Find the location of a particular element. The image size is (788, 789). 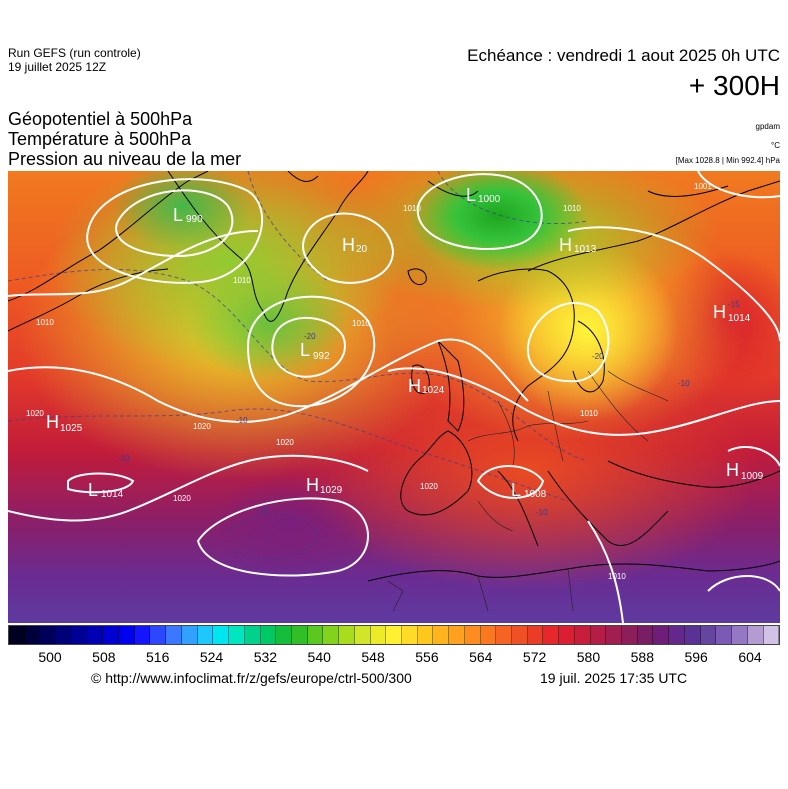

svg-text: 1013 is located at coordinates (585, 249).